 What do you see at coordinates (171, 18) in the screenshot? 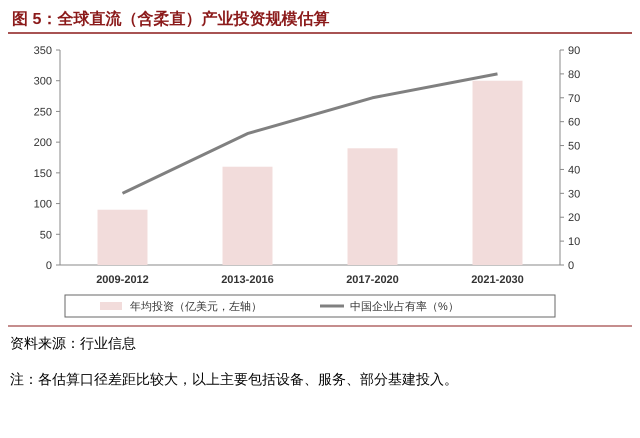
I see `chart-title: 图 5：全球直流（含柔直）产业投资规模估算` at bounding box center [171, 18].